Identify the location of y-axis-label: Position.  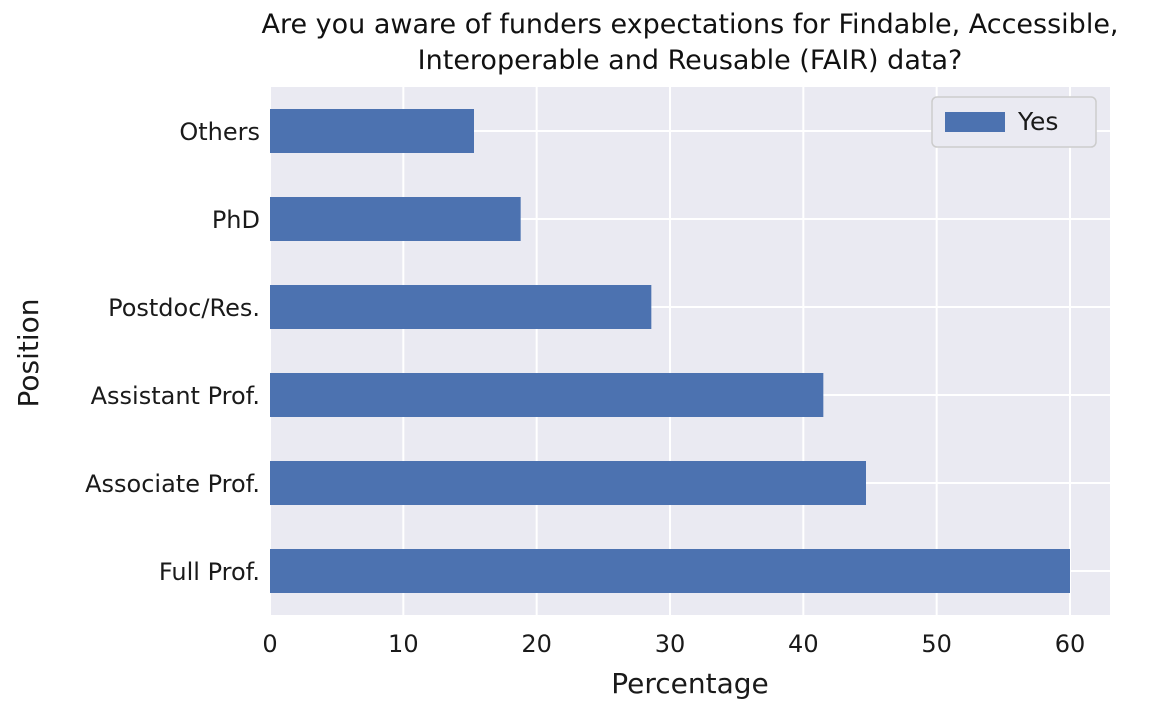
(28, 352).